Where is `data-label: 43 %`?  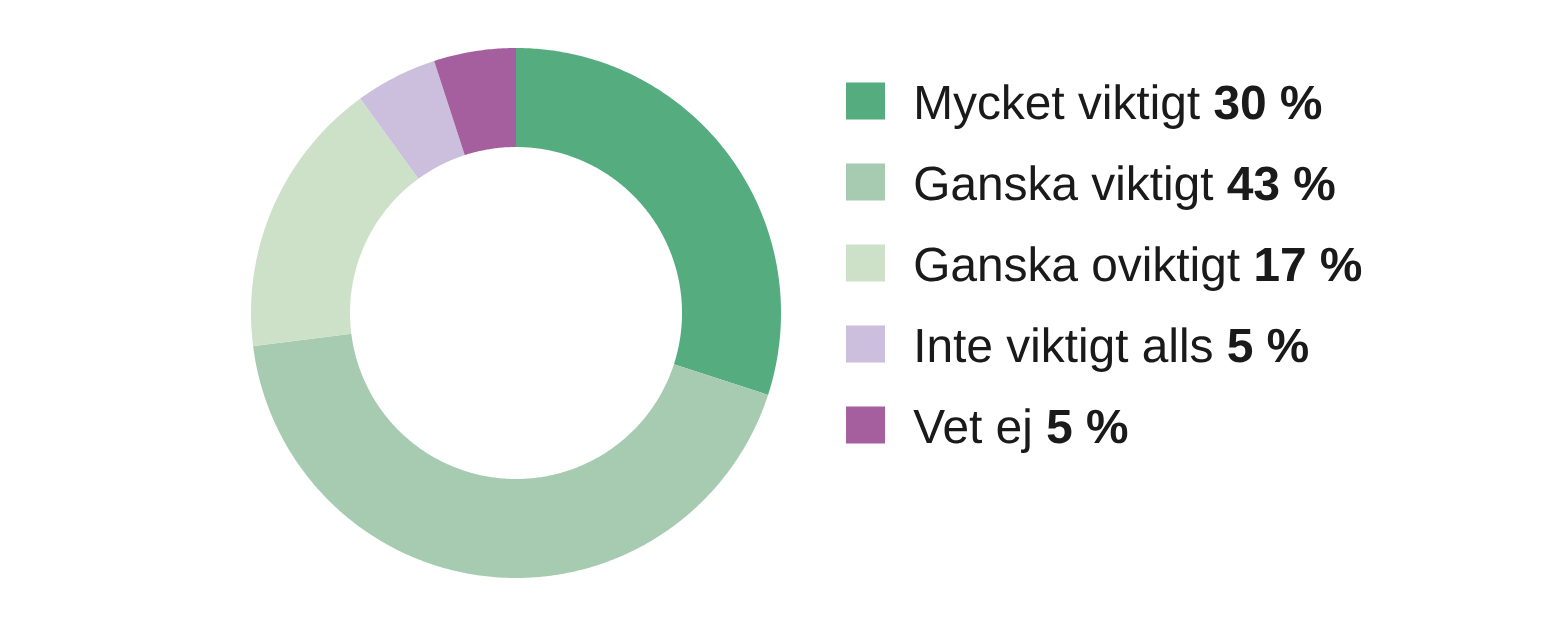 data-label: 43 % is located at coordinates (1281, 183).